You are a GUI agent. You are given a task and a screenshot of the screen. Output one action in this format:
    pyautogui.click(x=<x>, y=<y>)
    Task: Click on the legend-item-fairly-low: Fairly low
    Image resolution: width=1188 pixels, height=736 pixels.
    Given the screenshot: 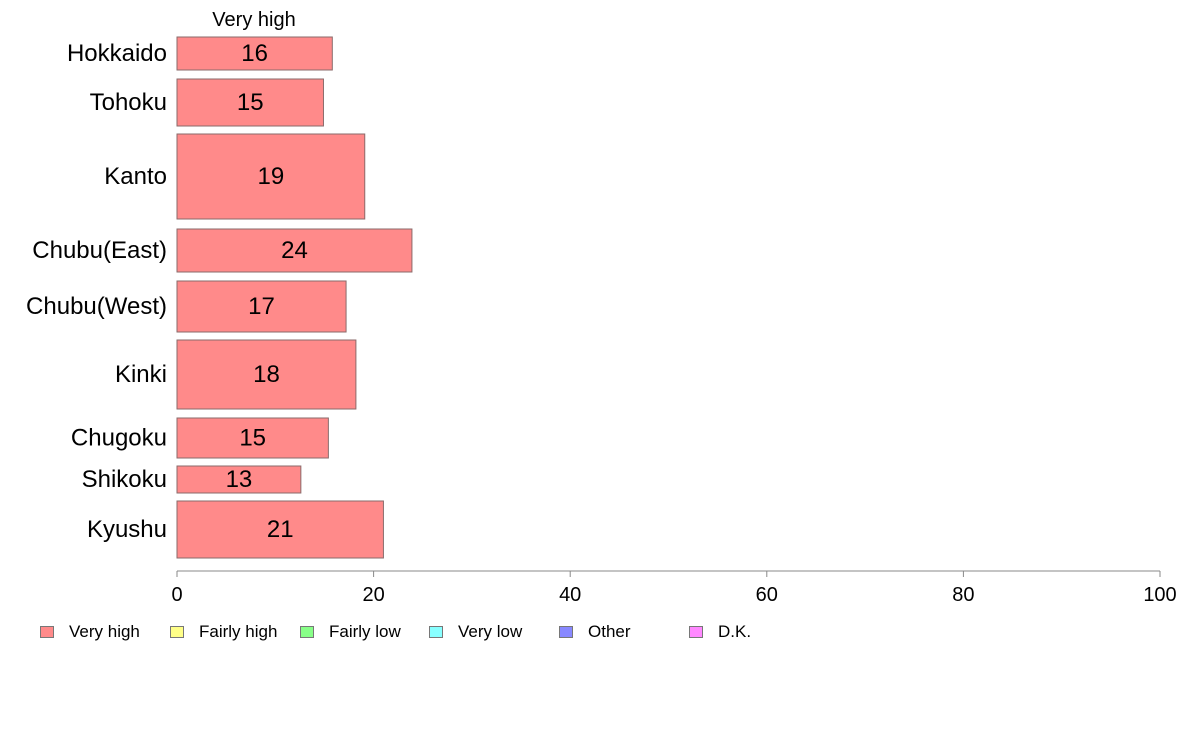 What is the action you would take?
    pyautogui.click(x=350, y=632)
    